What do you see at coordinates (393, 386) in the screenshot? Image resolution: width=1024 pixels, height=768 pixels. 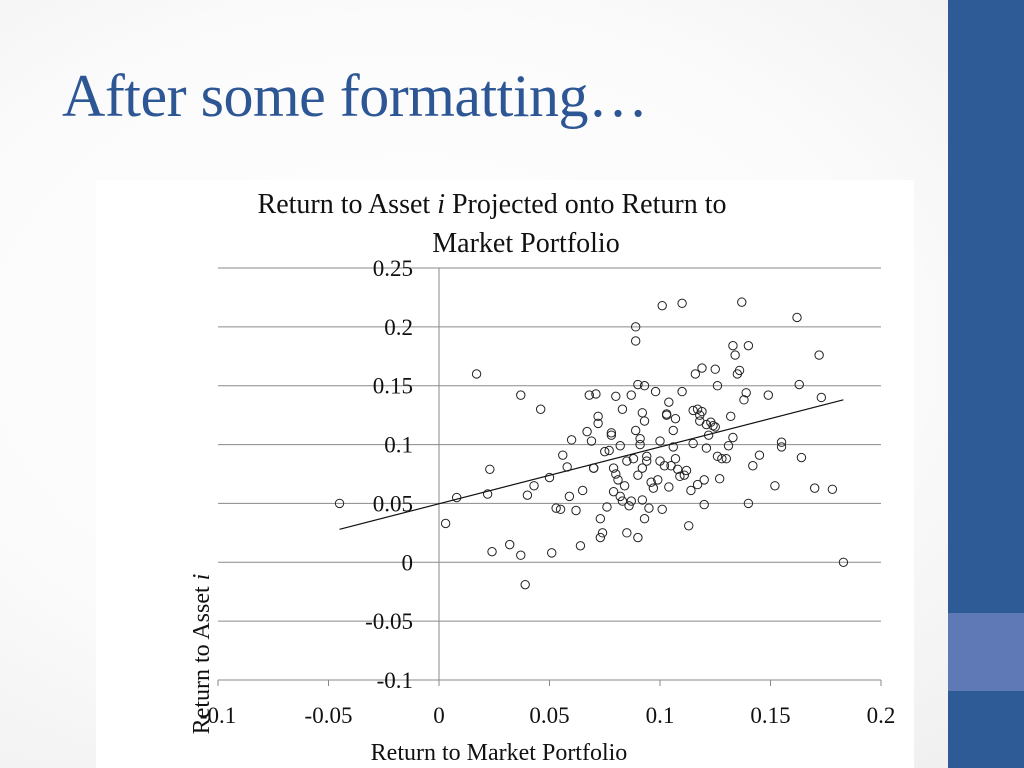 I see `y-tick-label: 0.15` at bounding box center [393, 386].